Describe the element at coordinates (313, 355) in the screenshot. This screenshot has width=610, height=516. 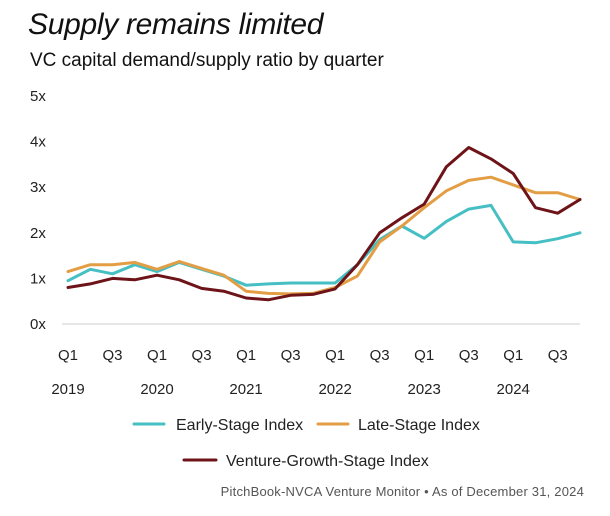
I see `x-axis-labels: Q1 Q3 Q1 Q3 Q1 Q3 Q1 Q3 Q1 Q3 Q1 Q3` at that location.